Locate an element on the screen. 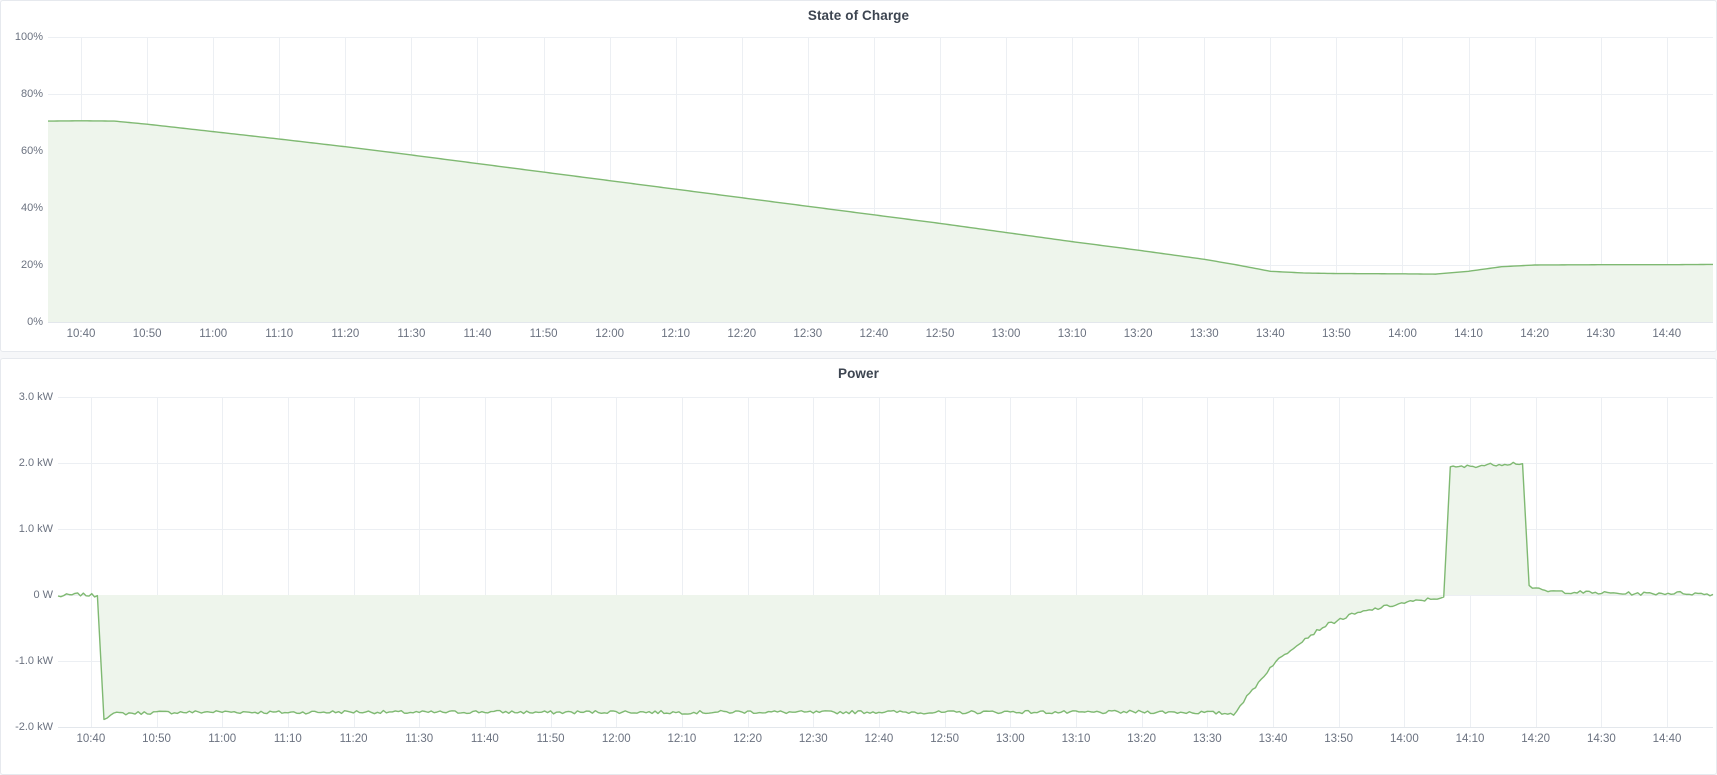 Image resolution: width=1717 pixels, height=775 pixels. y-axis-tick-label: 20% is located at coordinates (31, 265).